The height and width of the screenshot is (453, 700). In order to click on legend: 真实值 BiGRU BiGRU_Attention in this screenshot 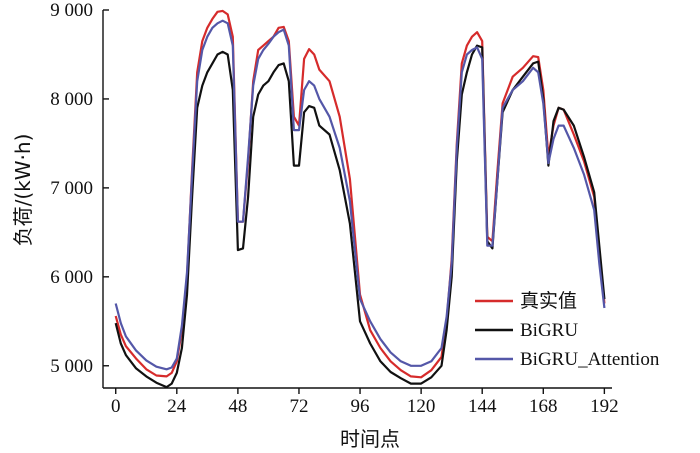, I will do `click(567, 330)`.